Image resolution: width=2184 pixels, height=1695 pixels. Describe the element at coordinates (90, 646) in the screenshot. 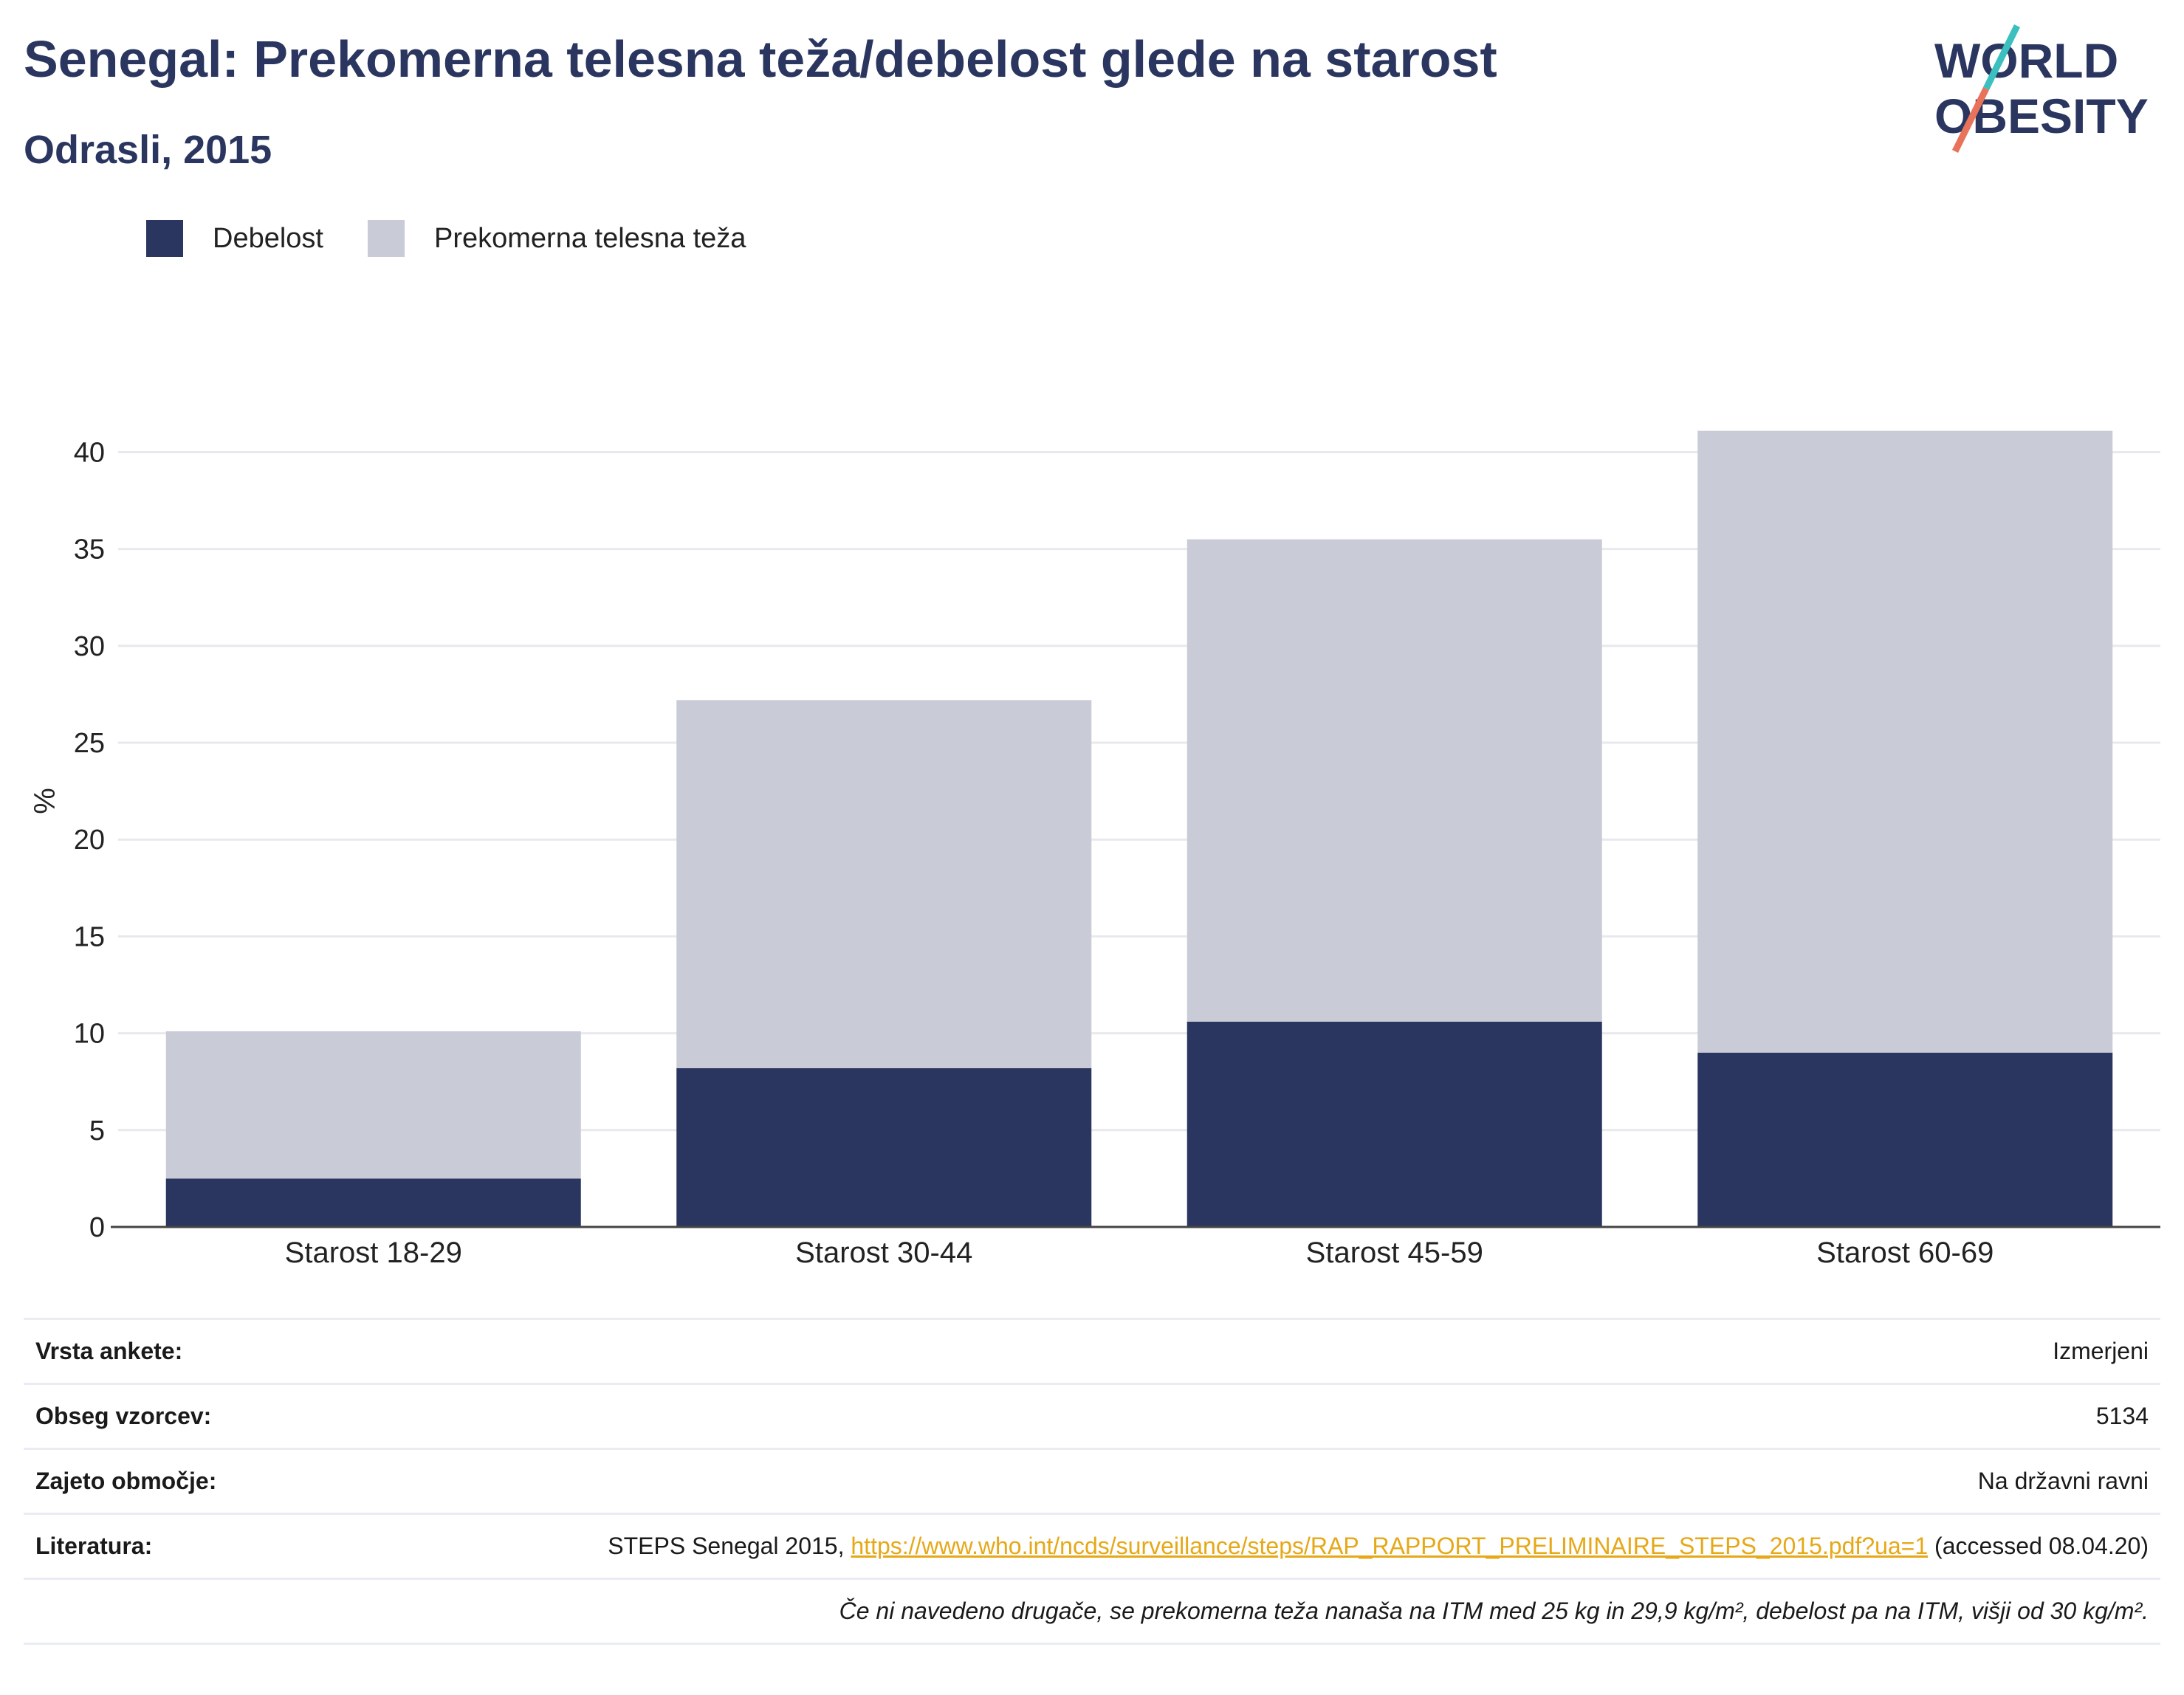

I see `y-tick-label: 30` at that location.